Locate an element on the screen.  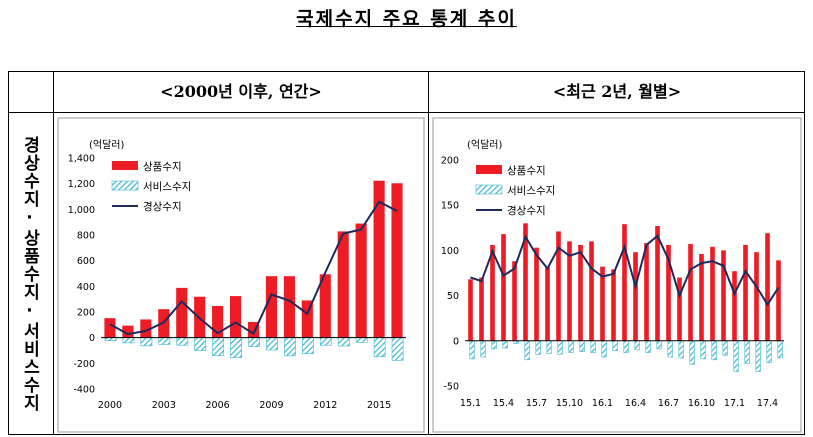
x-tick-label: 2003 is located at coordinates (164, 405).